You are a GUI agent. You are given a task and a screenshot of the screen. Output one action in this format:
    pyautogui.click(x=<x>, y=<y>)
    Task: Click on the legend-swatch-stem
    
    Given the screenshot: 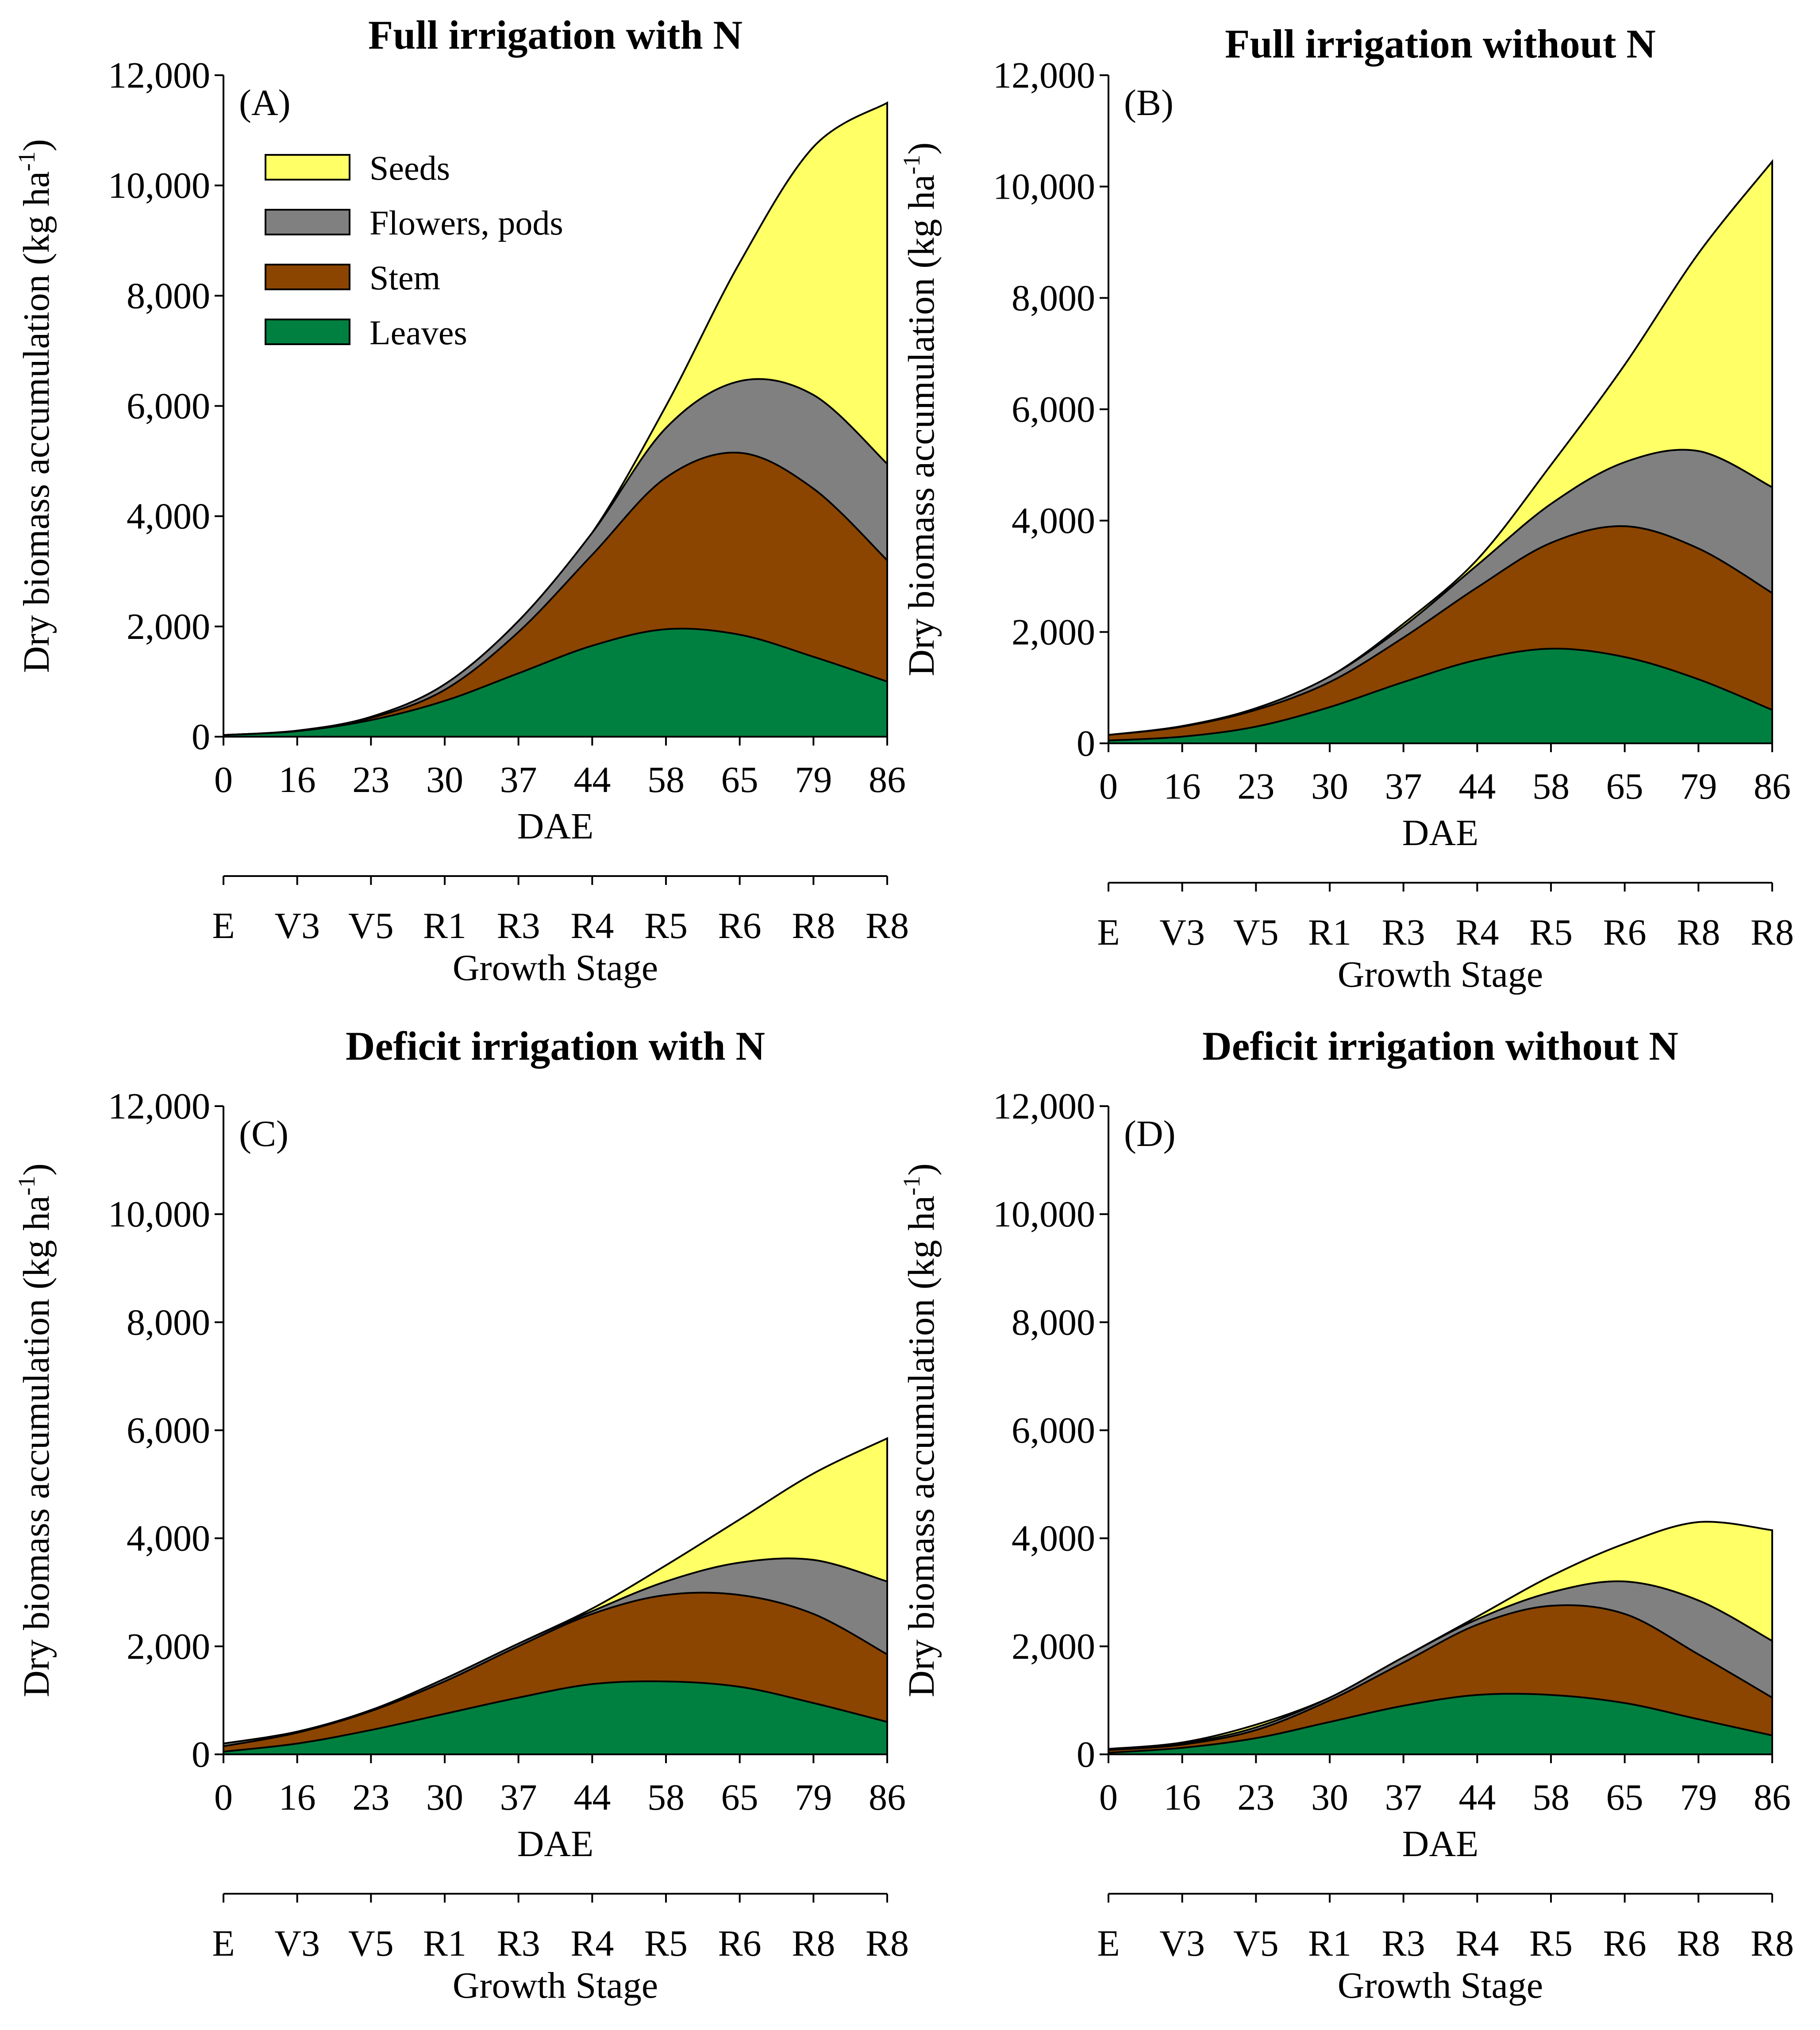 What is the action you would take?
    pyautogui.click(x=307, y=277)
    